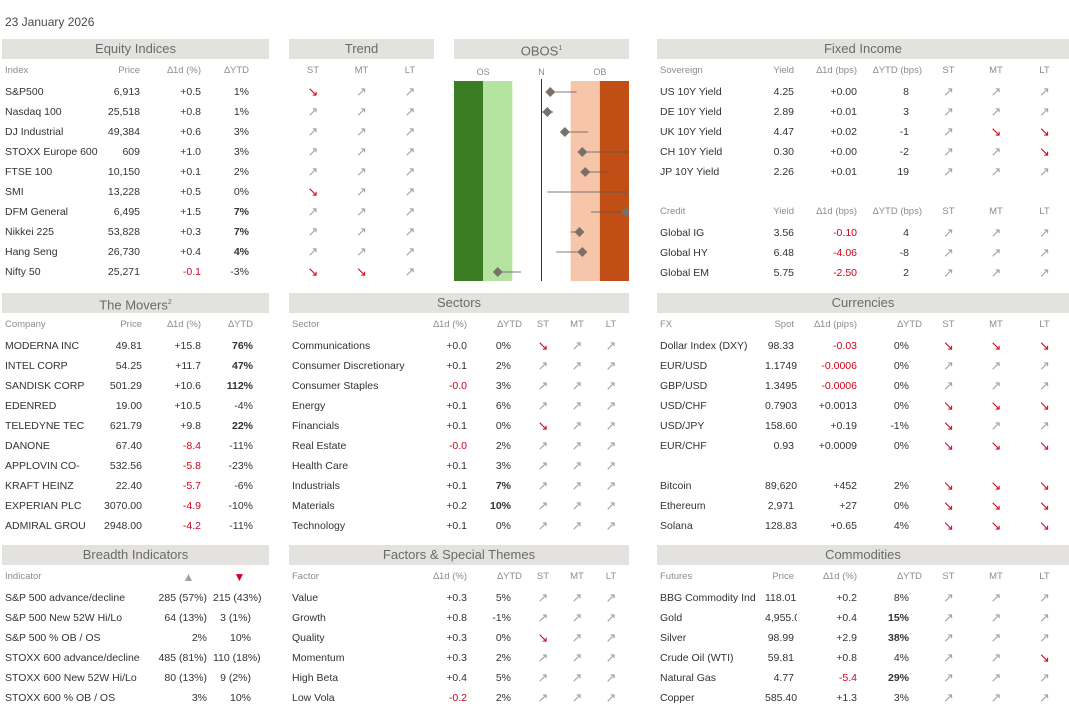  What do you see at coordinates (459, 486) in the screenshot?
I see `table-row: Industrials +0.1 7% ↗ ↗ ↗` at bounding box center [459, 486].